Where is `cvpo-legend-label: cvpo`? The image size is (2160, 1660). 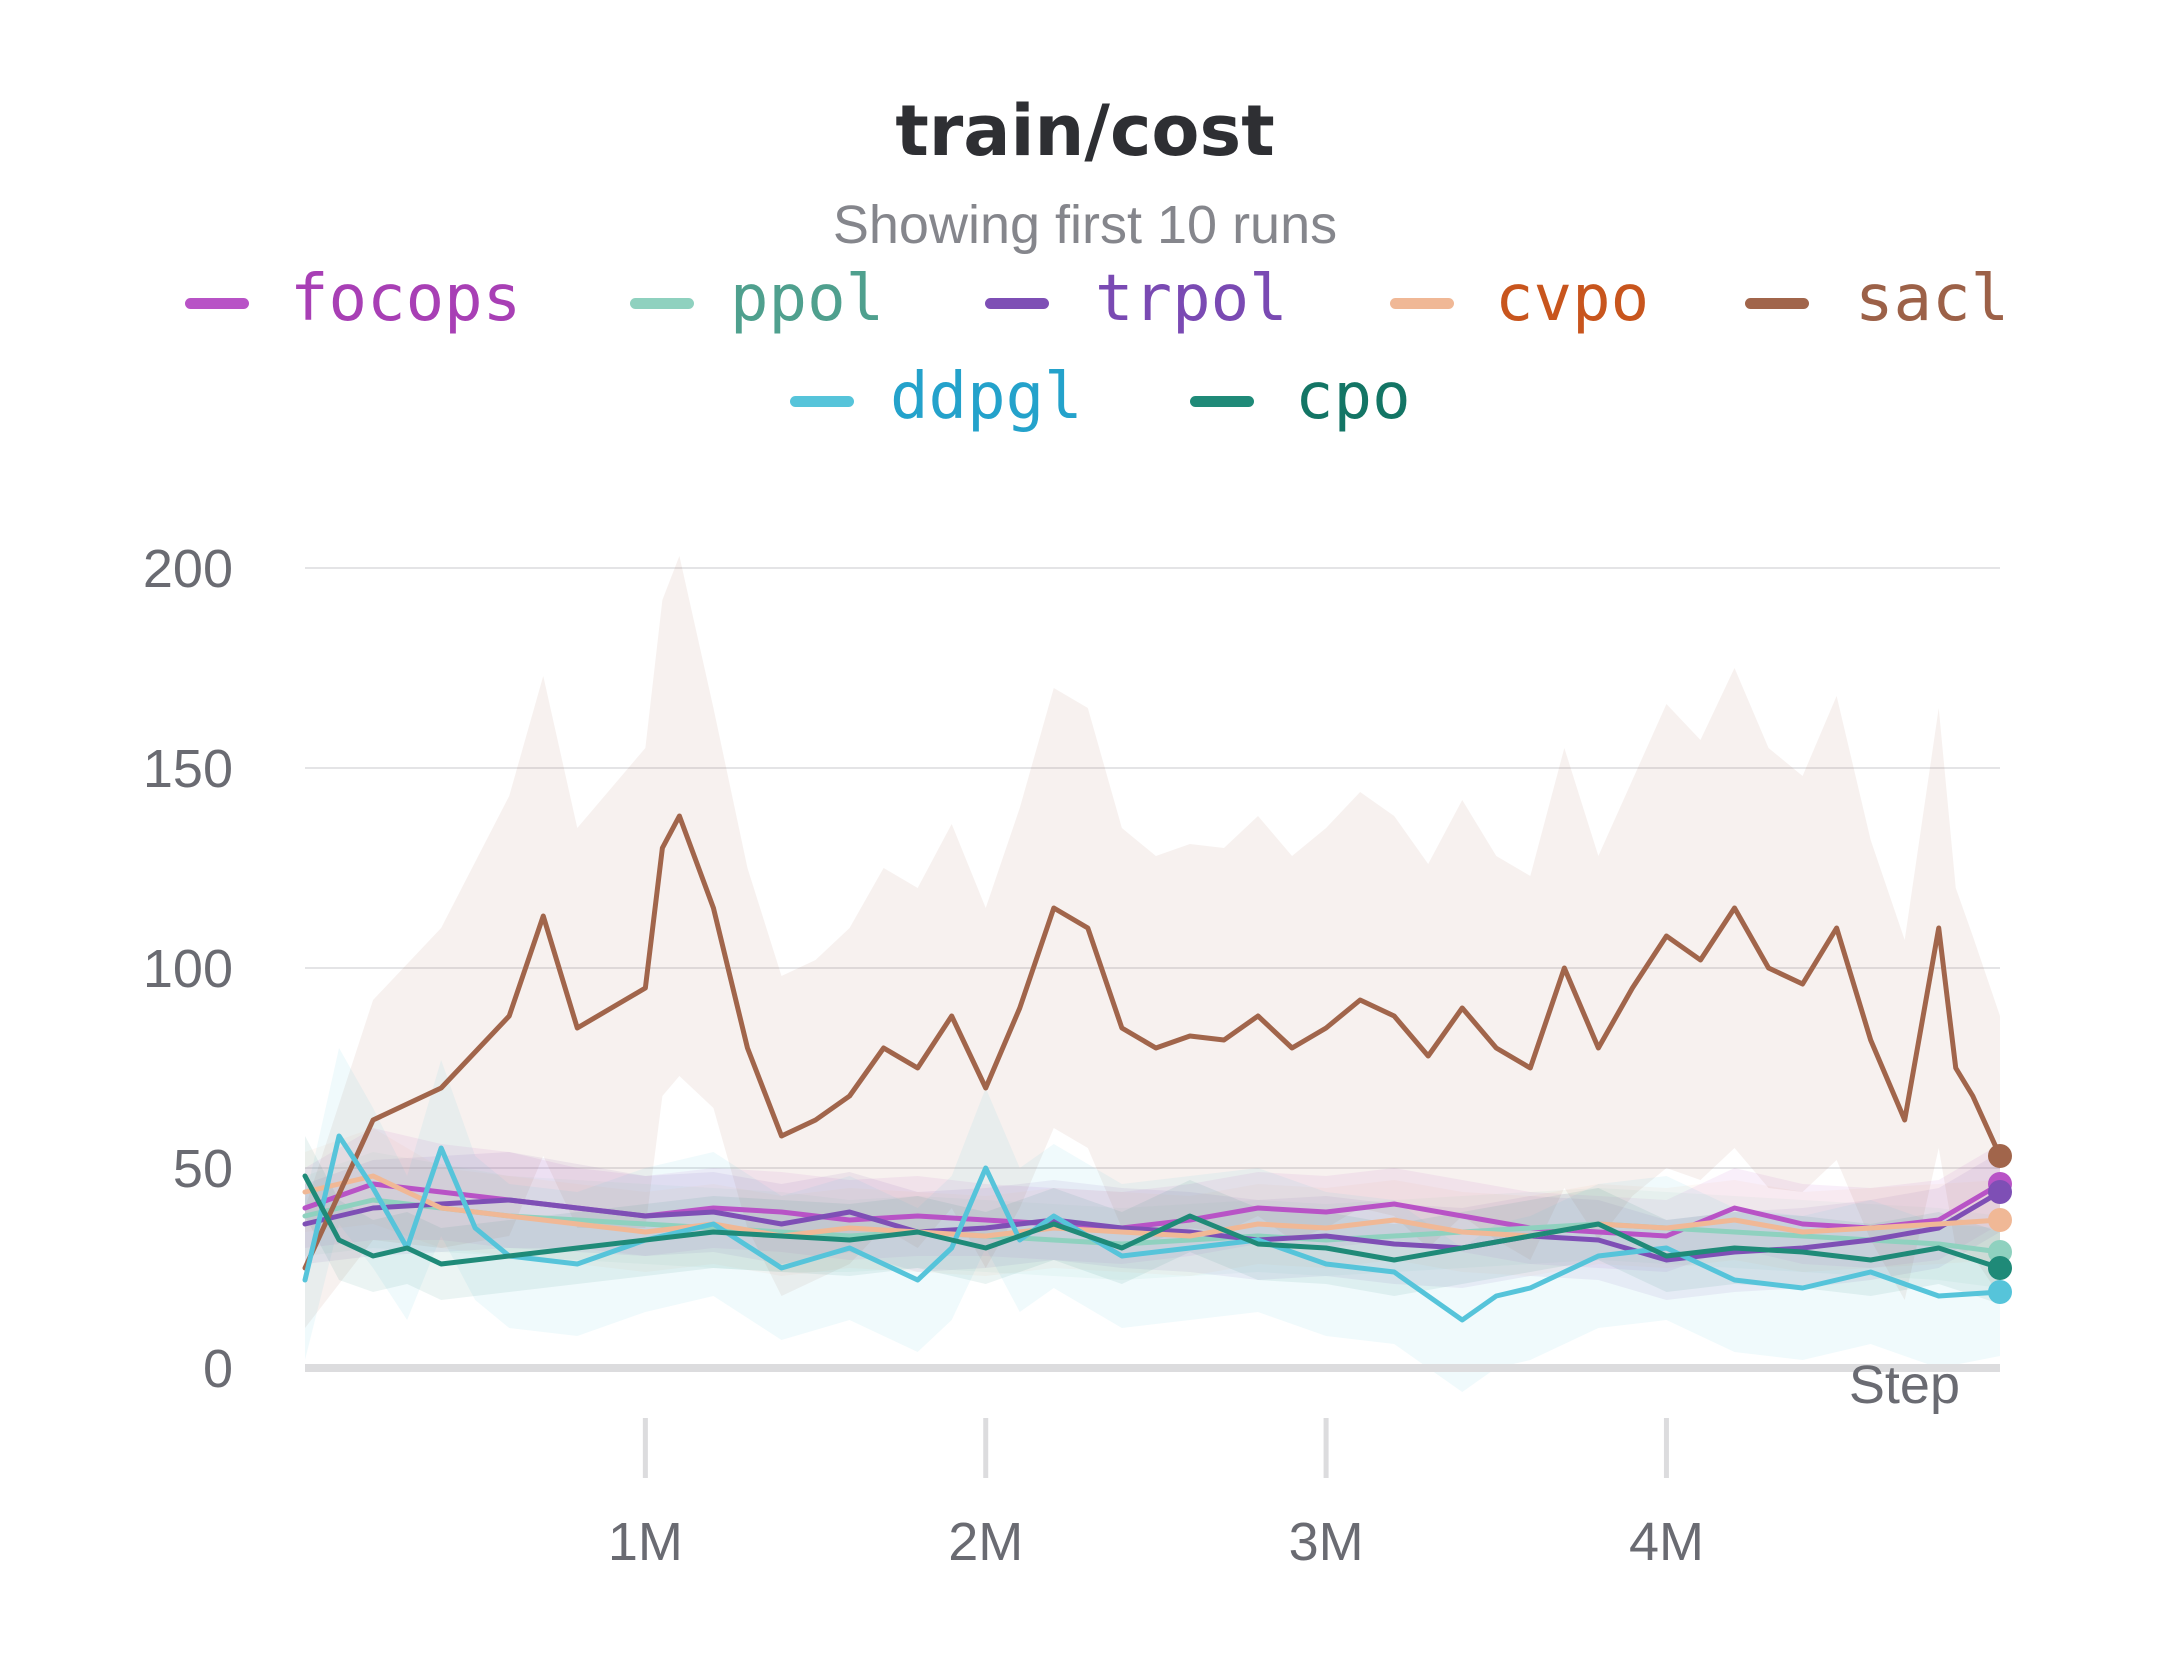 cvpo-legend-label: cvpo is located at coordinates (1572, 299).